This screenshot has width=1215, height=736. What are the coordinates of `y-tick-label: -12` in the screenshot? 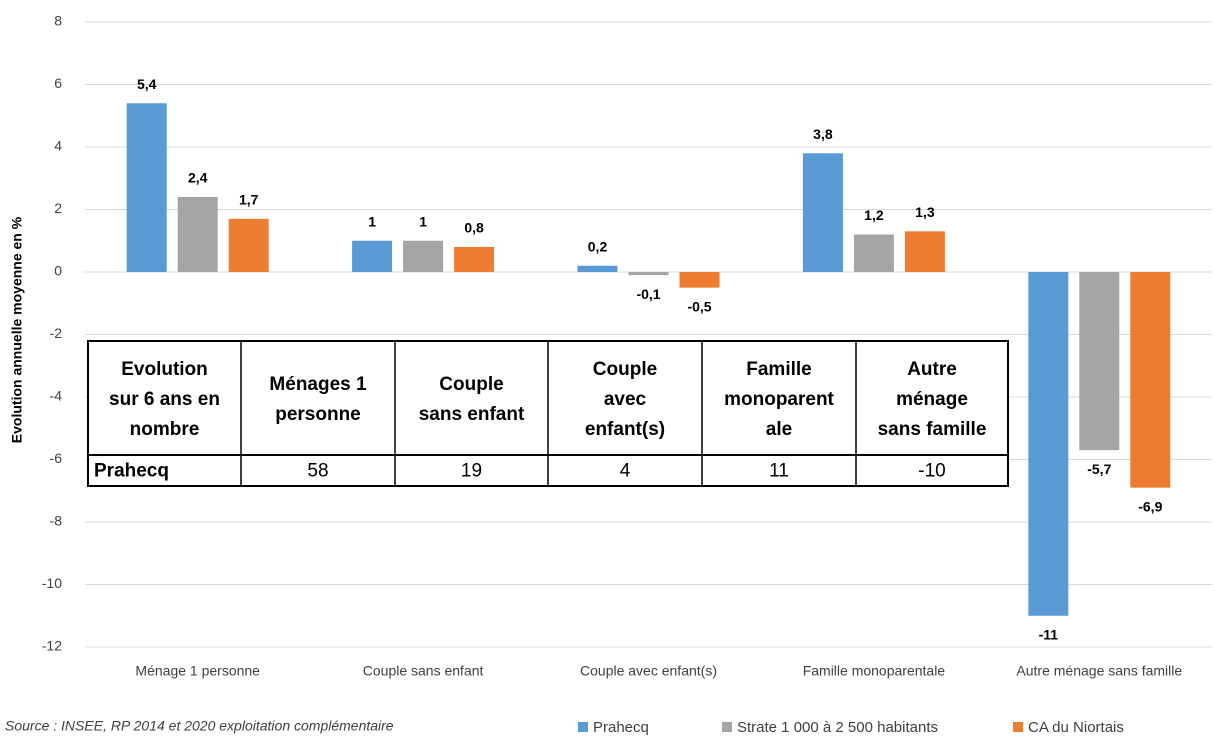 It's located at (52, 646).